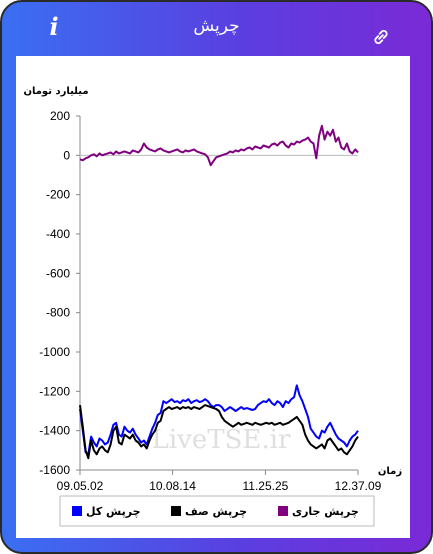 Image resolution: width=433 pixels, height=554 pixels. Describe the element at coordinates (58, 234) in the screenshot. I see `y-tick-label: -400` at that location.